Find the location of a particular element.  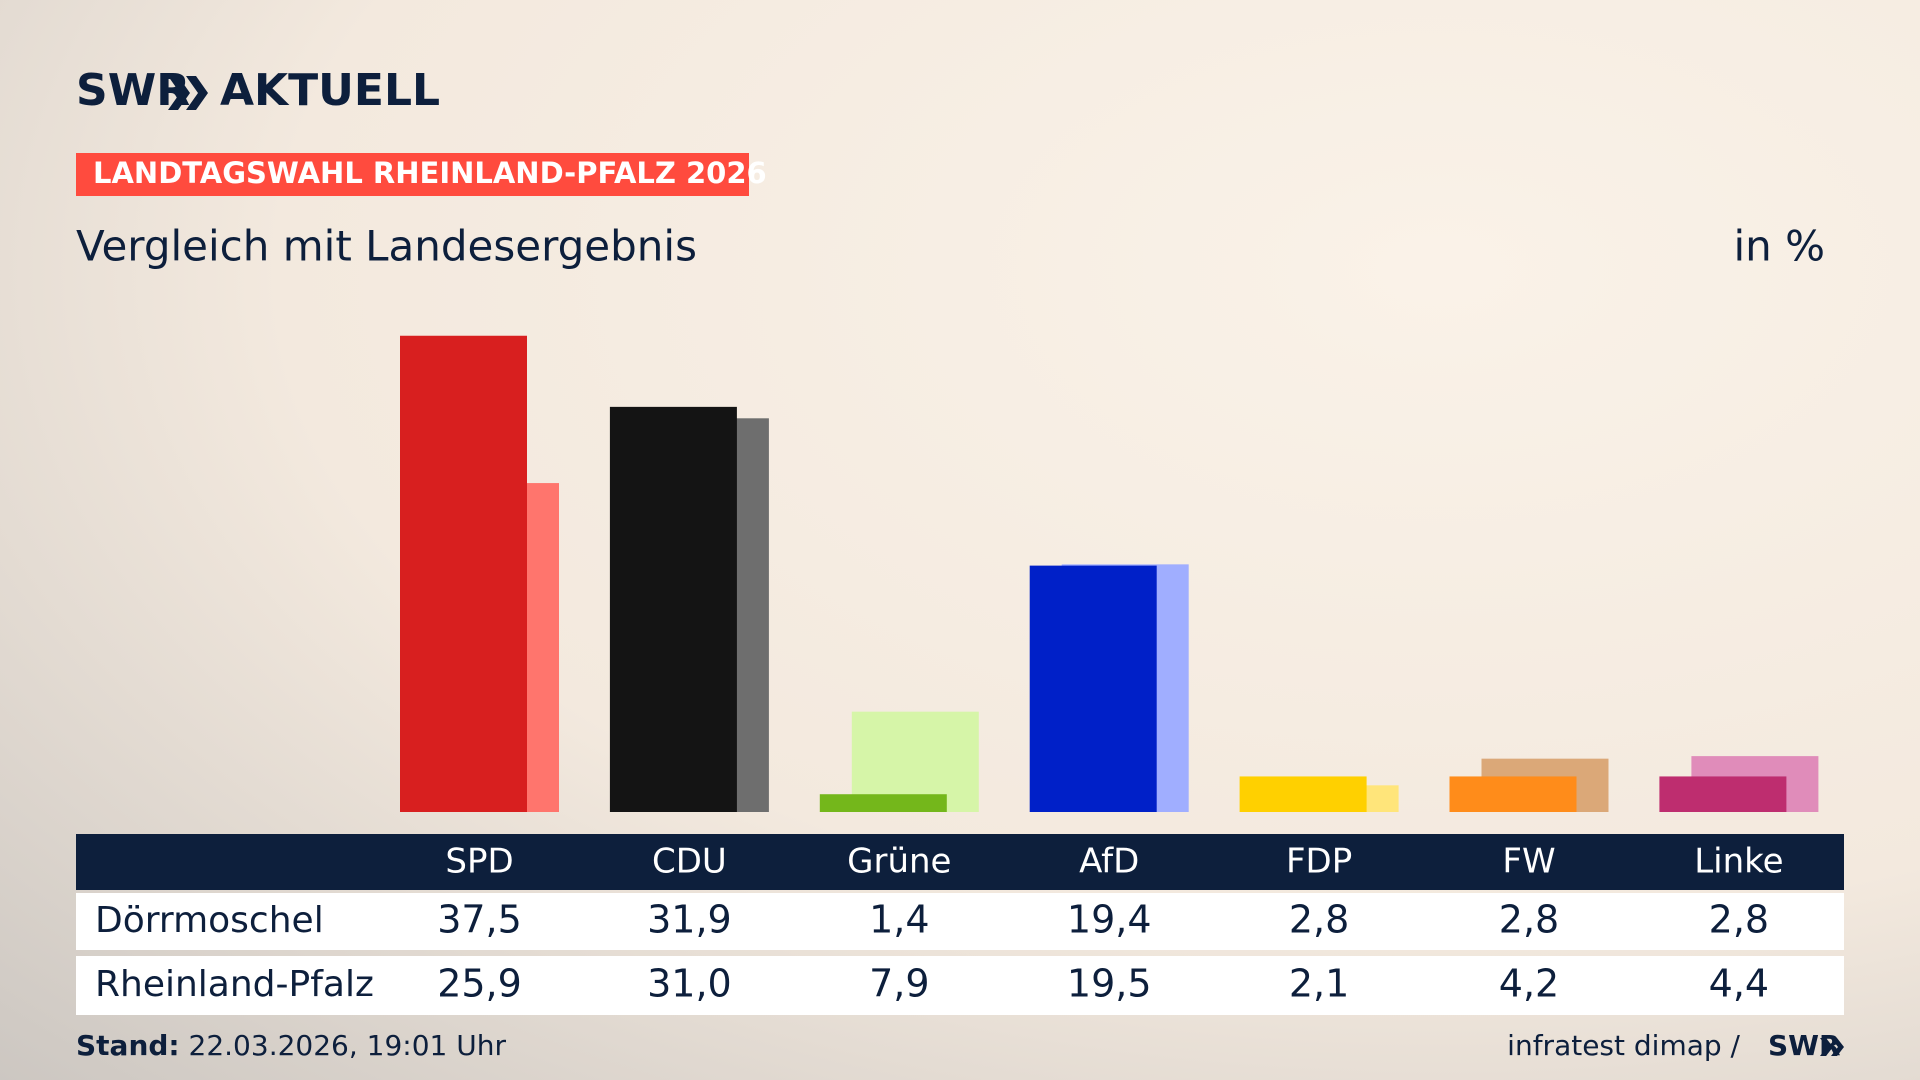

stand-date: 22.03.2026, 19:01 Uhr is located at coordinates (348, 1045).